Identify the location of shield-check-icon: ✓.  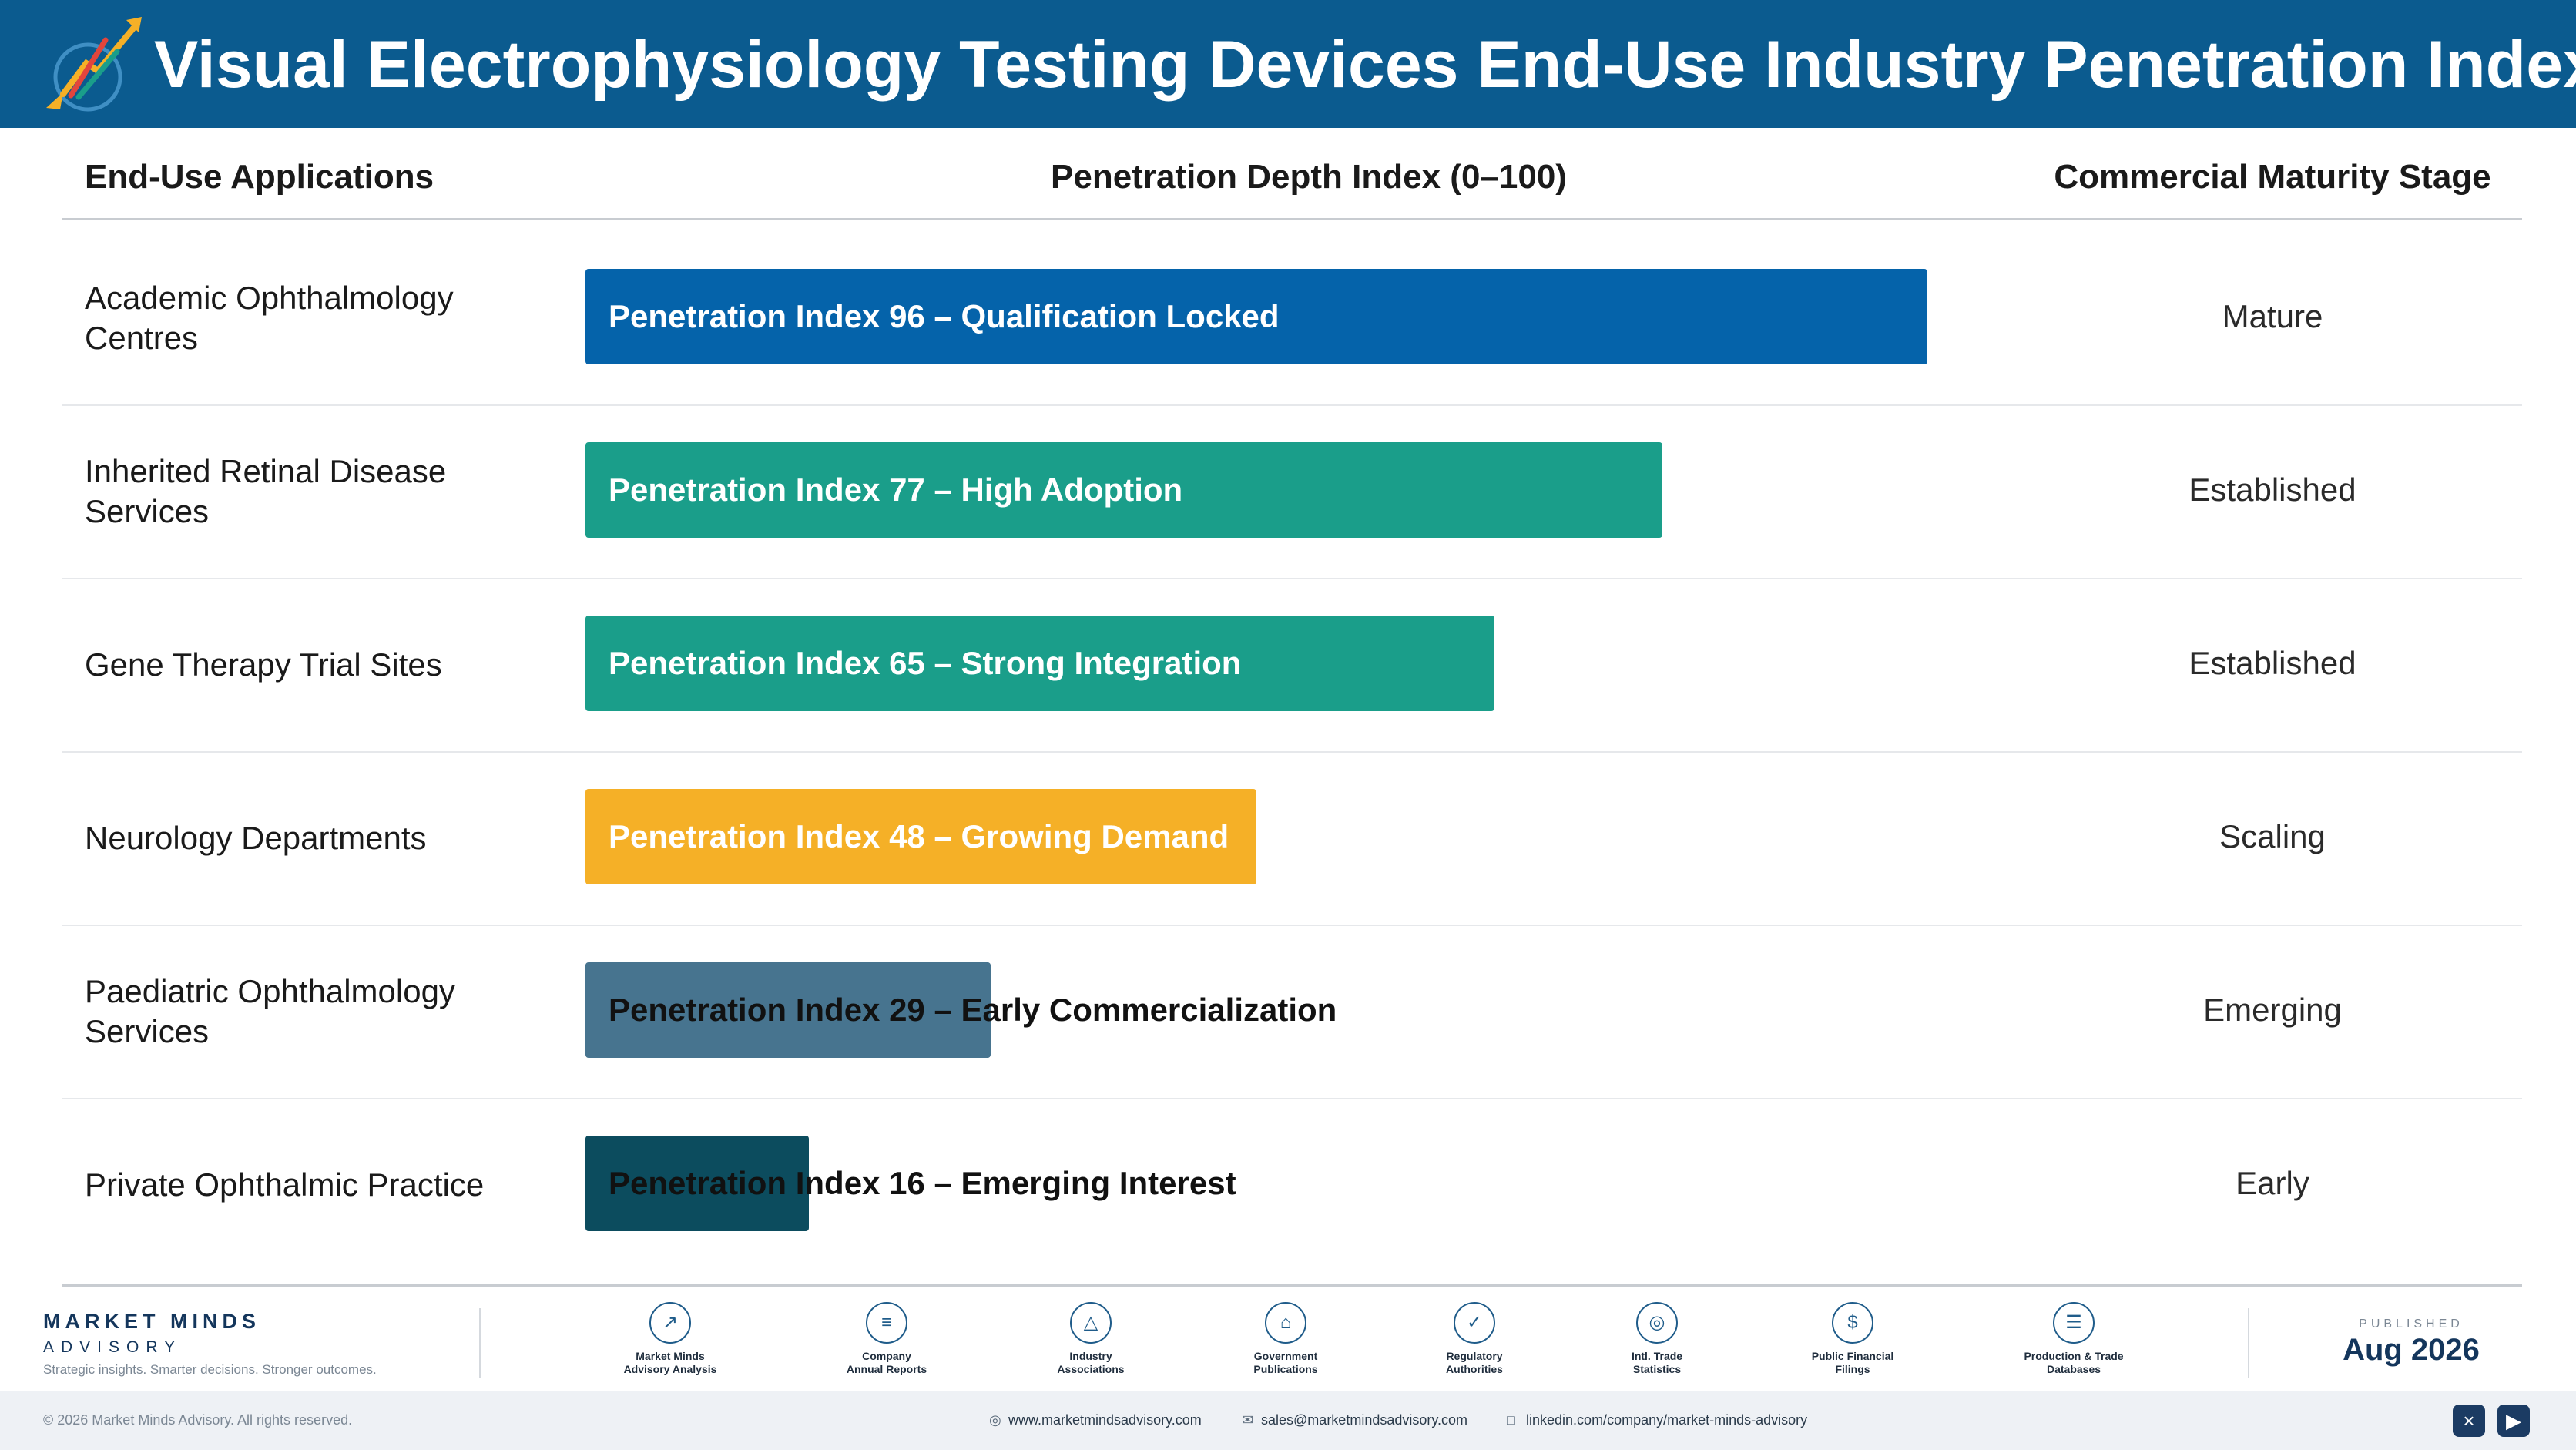
(1474, 1323).